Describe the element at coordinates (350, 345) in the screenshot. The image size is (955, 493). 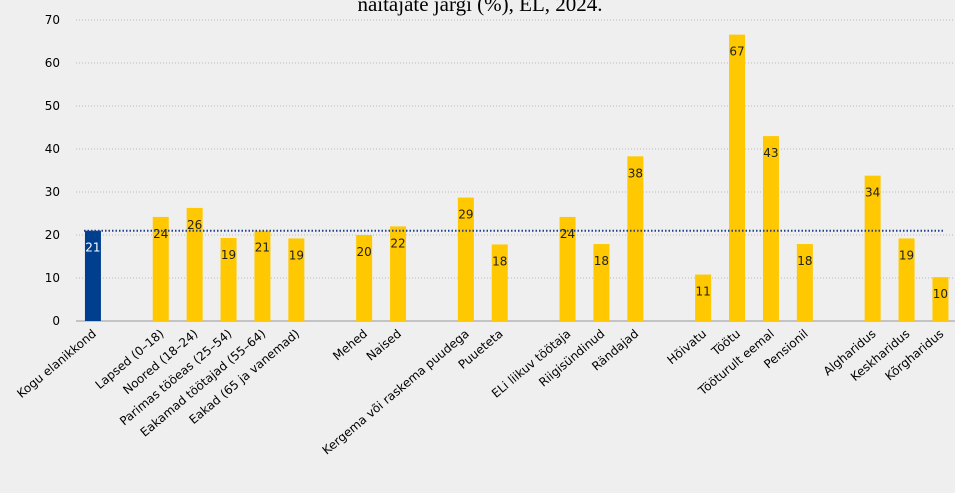
I see `x-tick-label: Mehed` at that location.